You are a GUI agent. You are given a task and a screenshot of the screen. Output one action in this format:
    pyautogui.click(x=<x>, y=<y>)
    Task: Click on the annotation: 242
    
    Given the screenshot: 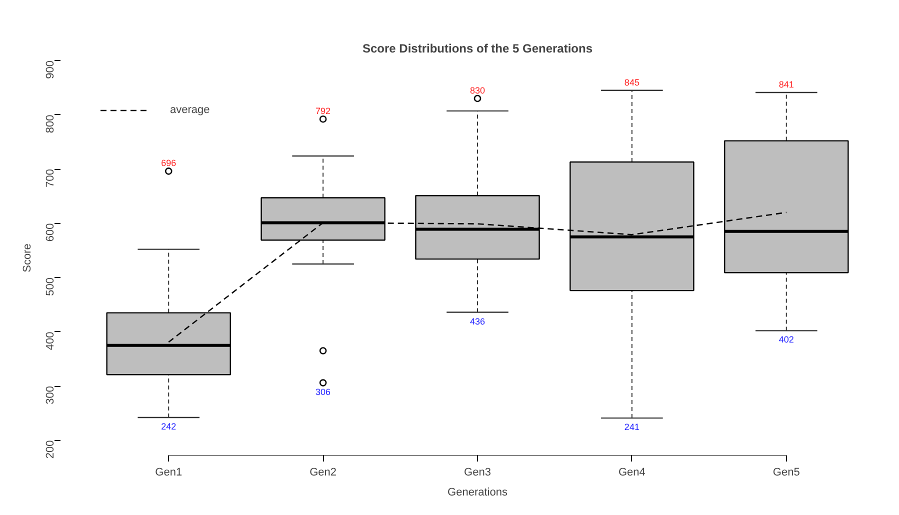 What is the action you would take?
    pyautogui.click(x=168, y=427)
    